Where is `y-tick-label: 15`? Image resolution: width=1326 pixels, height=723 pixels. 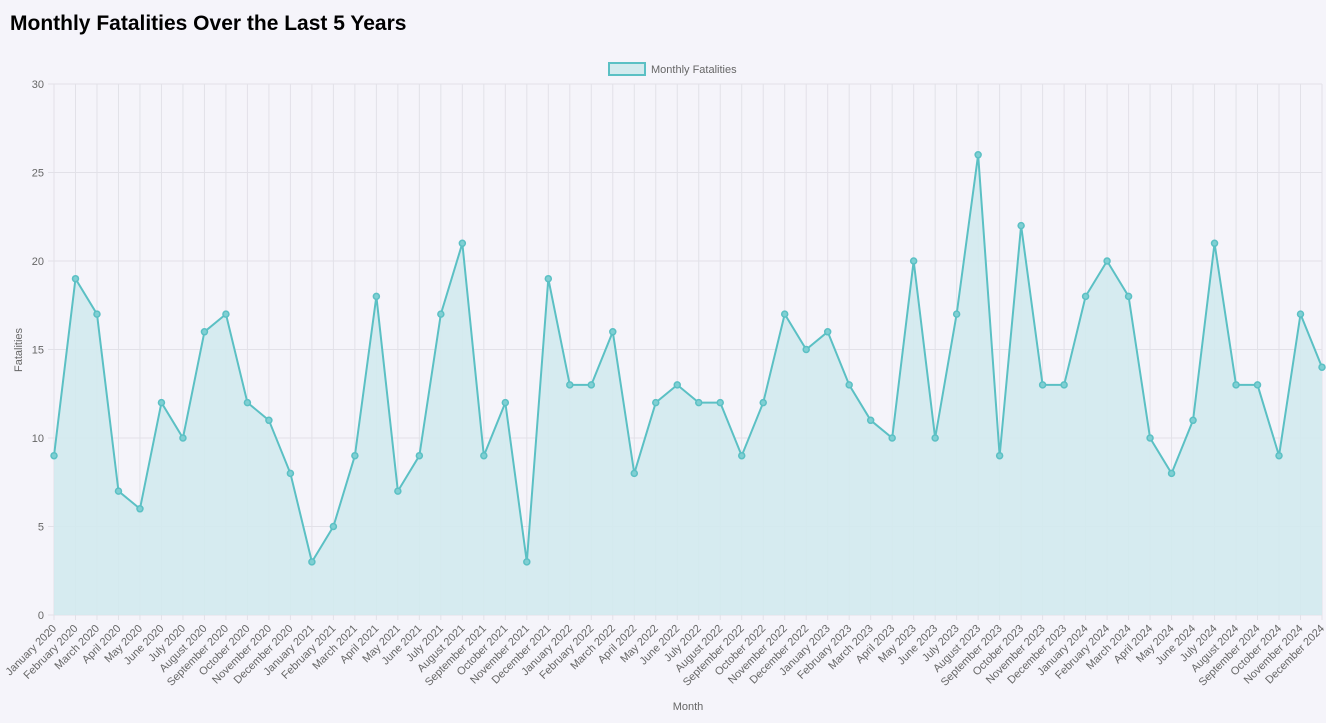 y-tick-label: 15 is located at coordinates (38, 351).